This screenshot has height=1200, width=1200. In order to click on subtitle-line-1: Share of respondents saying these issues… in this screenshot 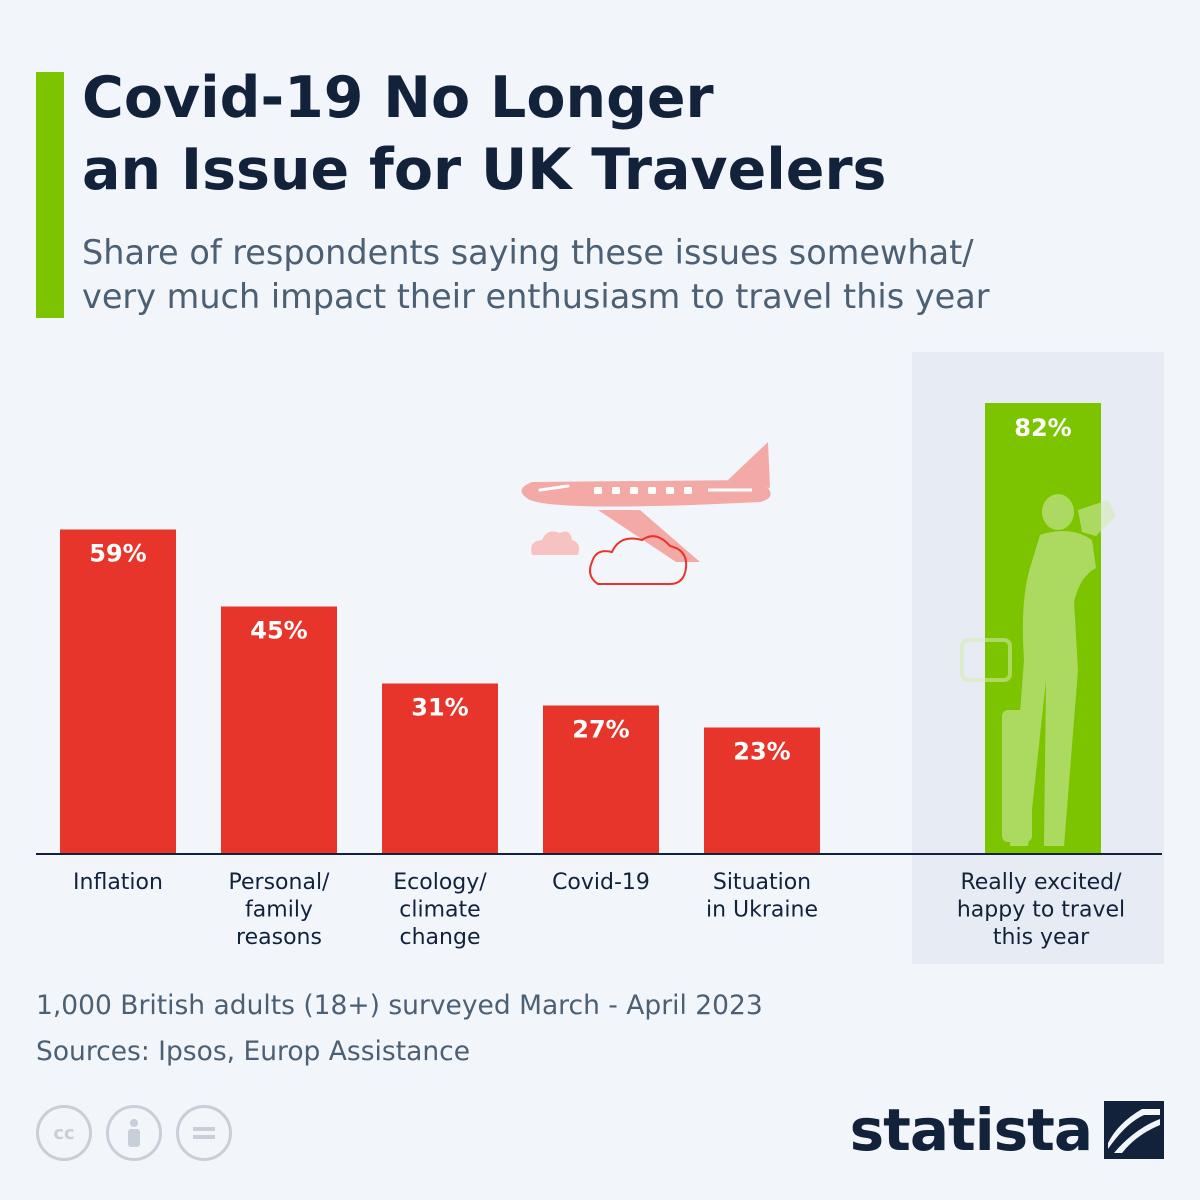, I will do `click(528, 252)`.